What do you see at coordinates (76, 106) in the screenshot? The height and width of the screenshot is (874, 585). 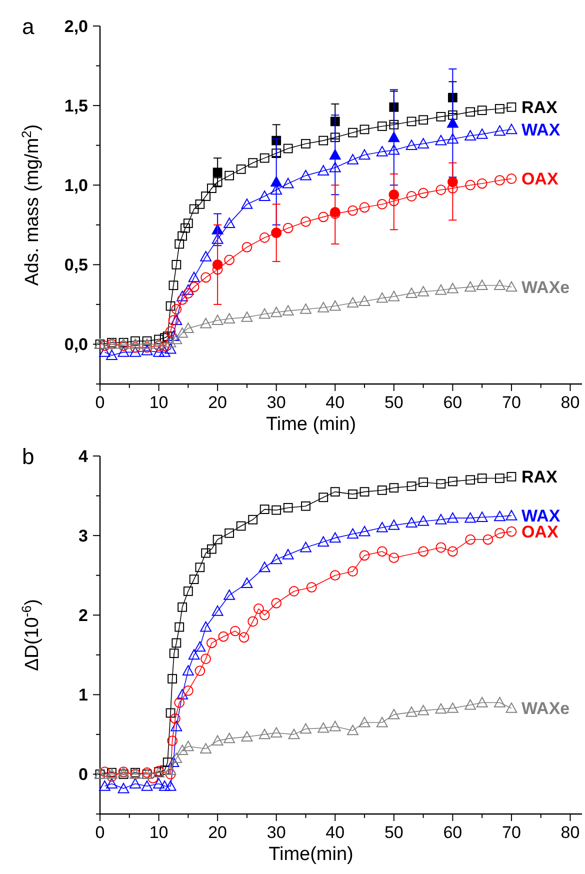 I see `y-tick-label: 1,5` at bounding box center [76, 106].